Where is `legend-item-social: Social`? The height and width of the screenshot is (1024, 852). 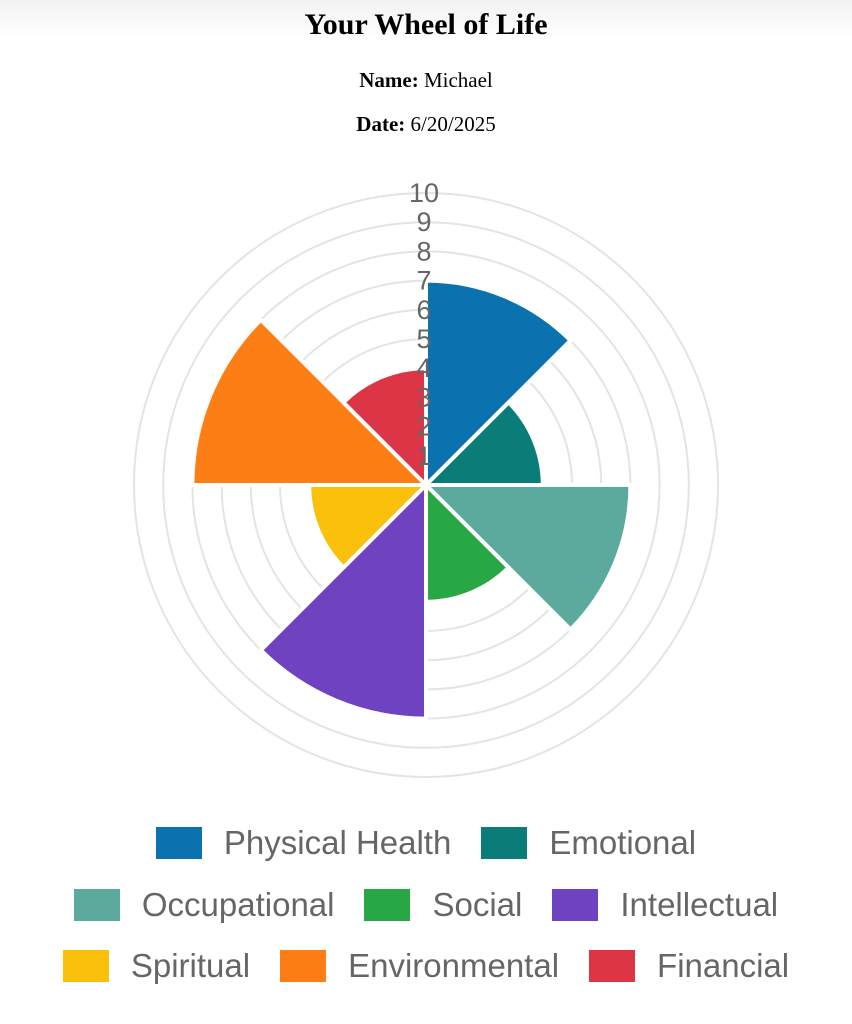 legend-item-social: Social is located at coordinates (443, 905).